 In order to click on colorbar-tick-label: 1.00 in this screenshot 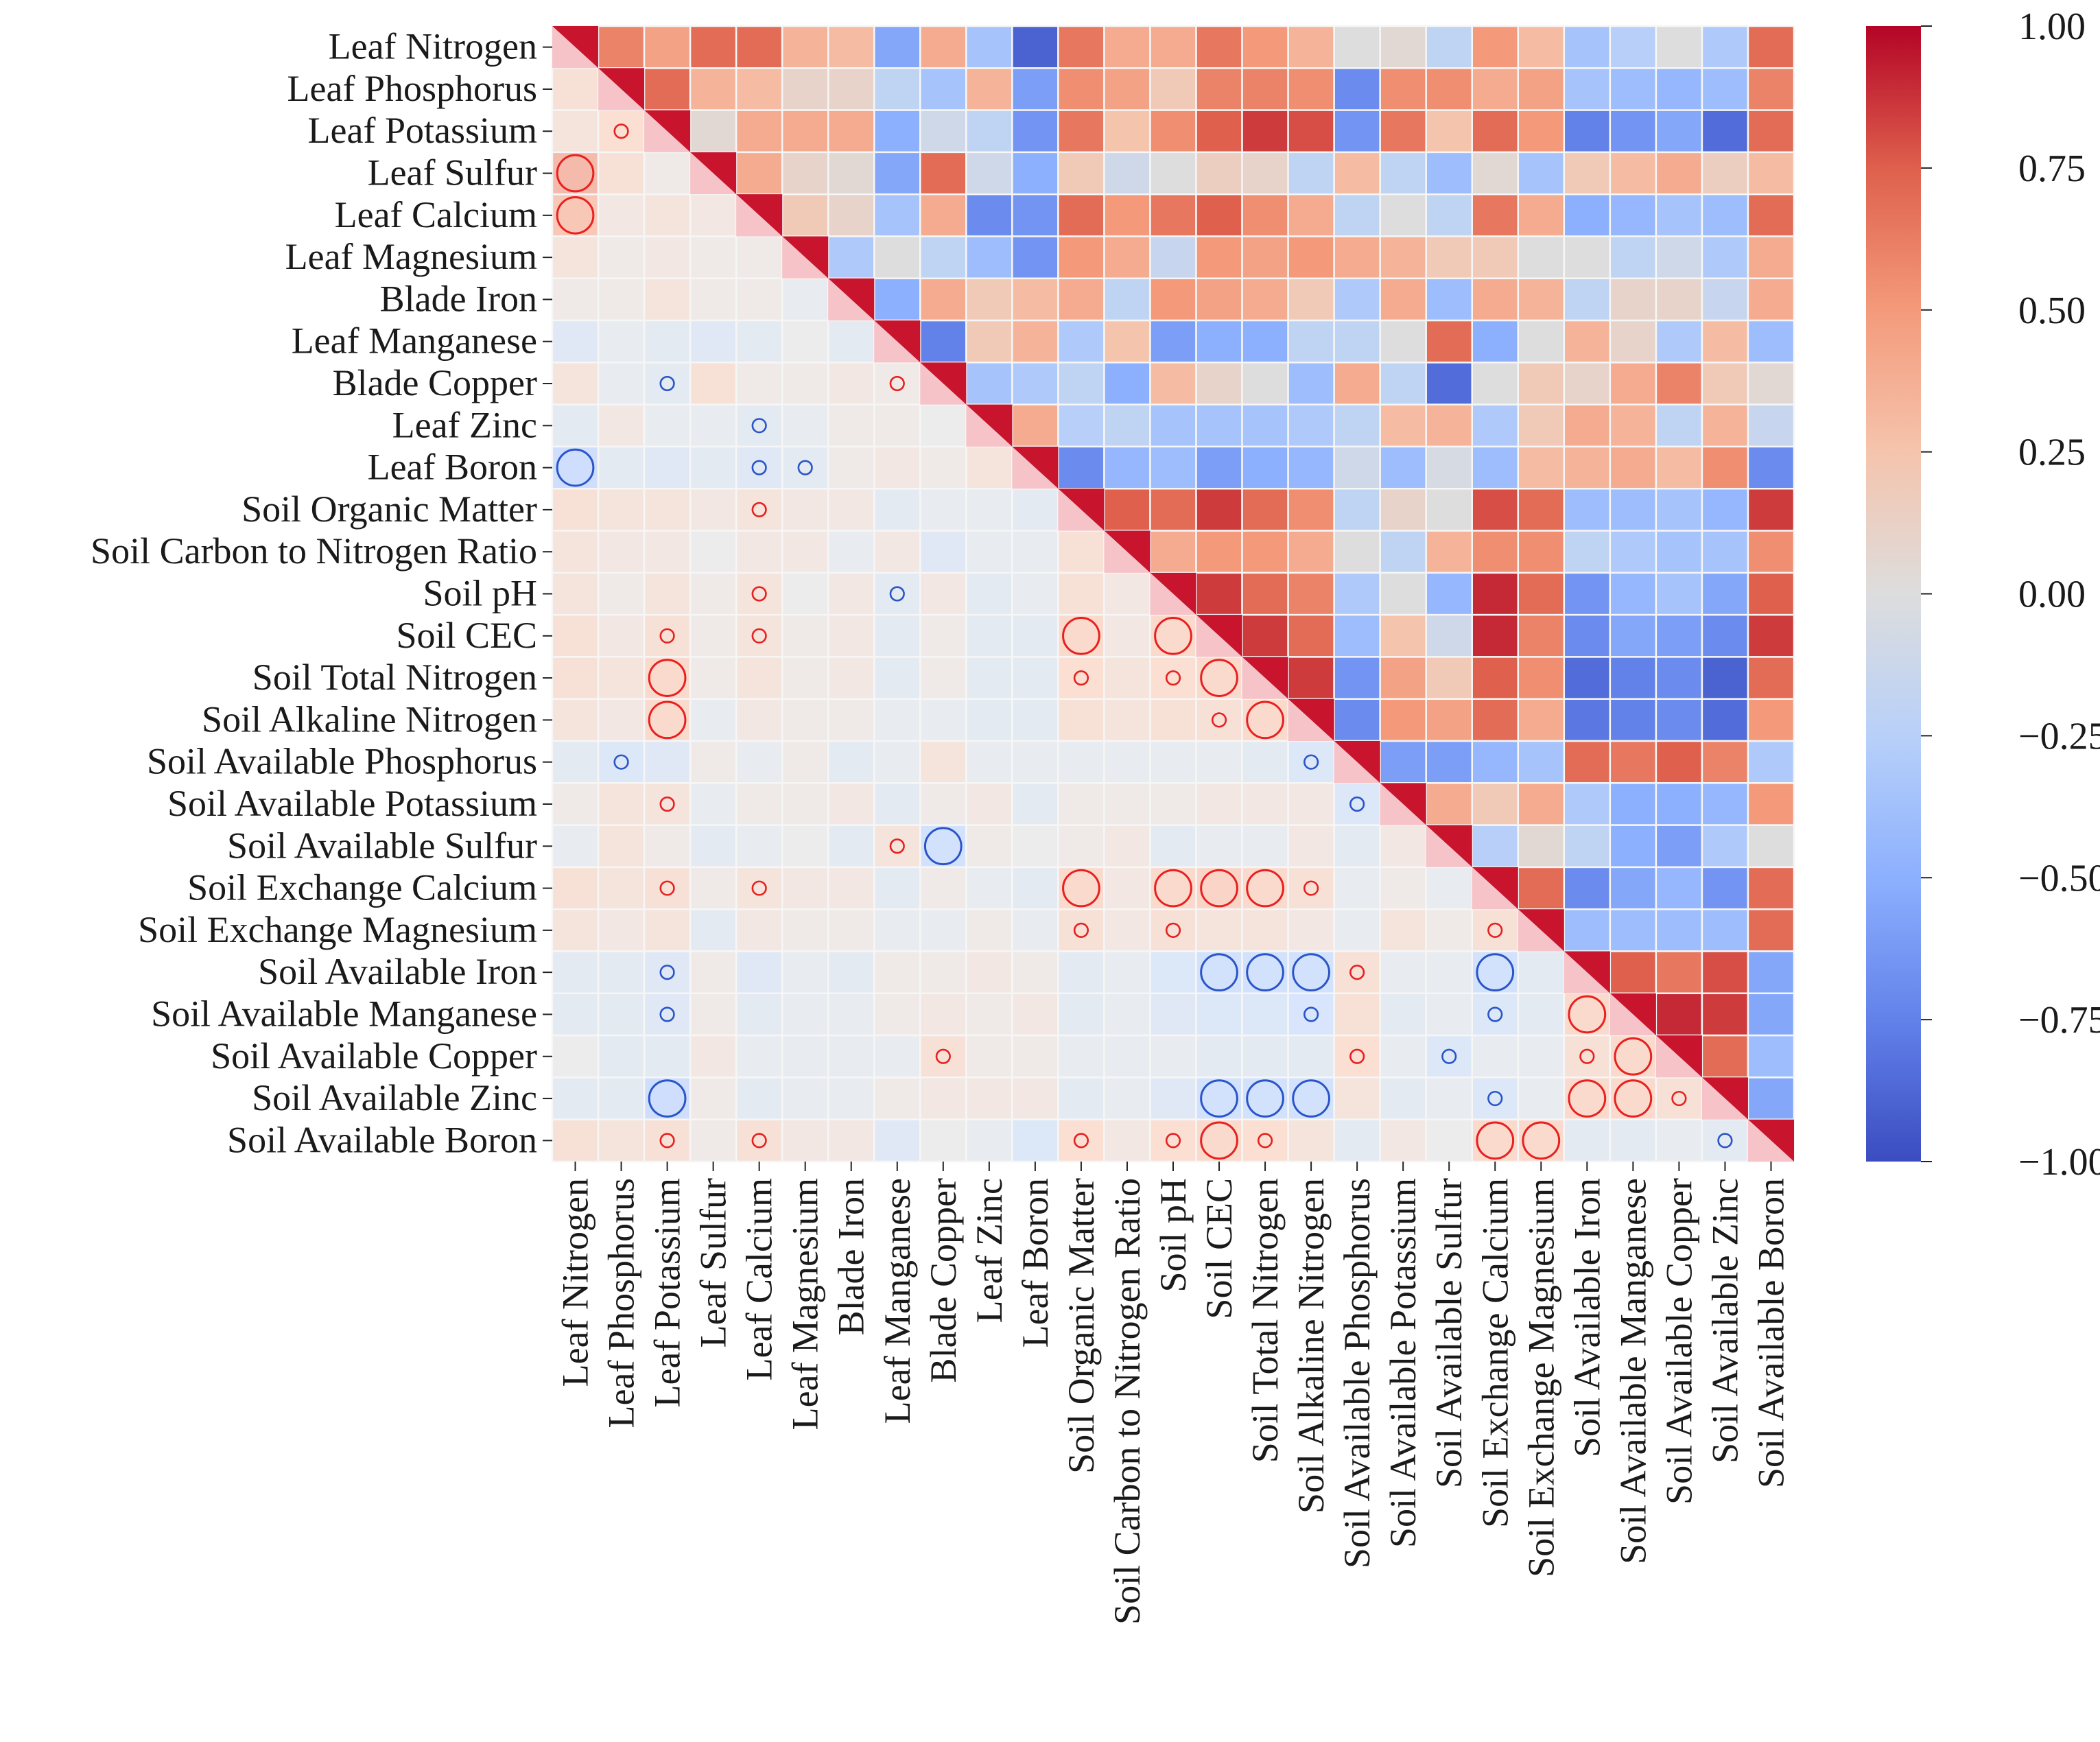, I will do `click(2052, 26)`.